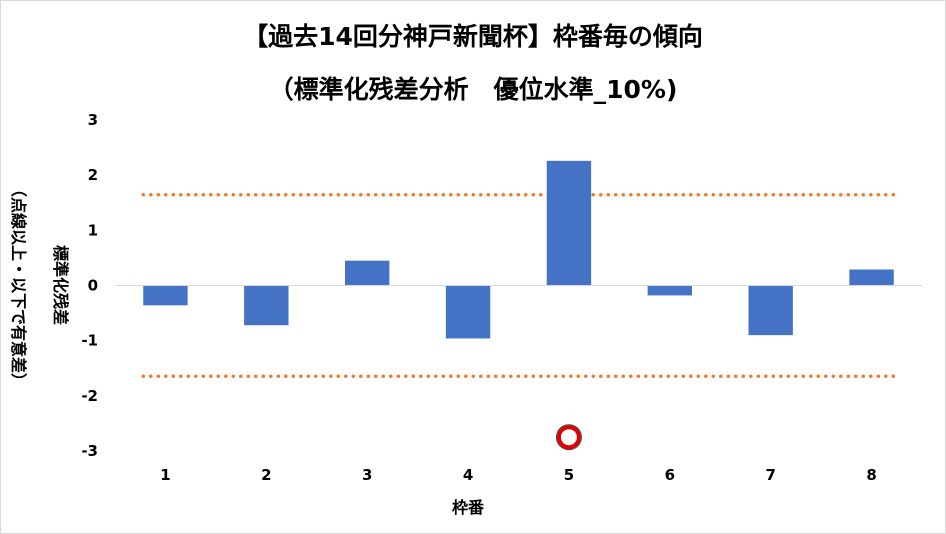 The height and width of the screenshot is (534, 946). What do you see at coordinates (468, 507) in the screenshot?
I see `x-axis-title: 枠番` at bounding box center [468, 507].